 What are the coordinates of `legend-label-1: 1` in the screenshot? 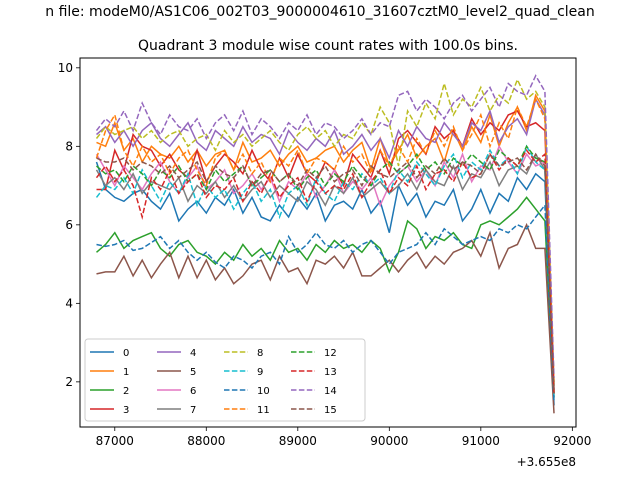 It's located at (126, 372).